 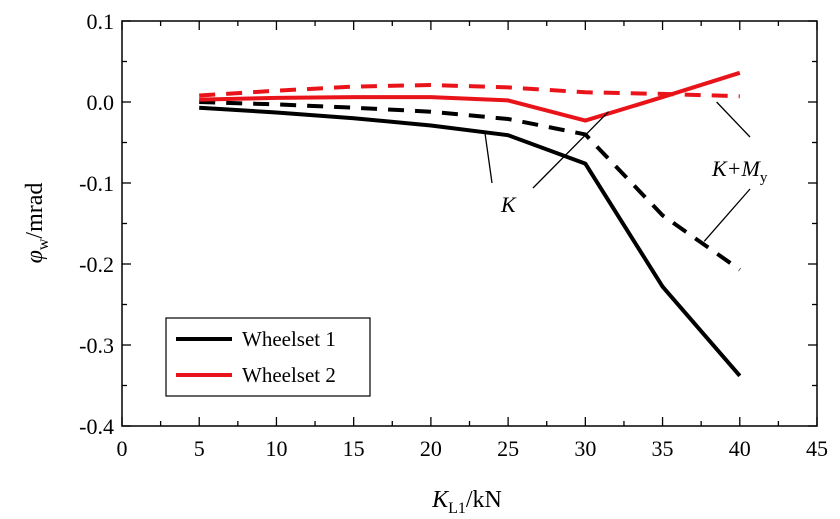 What do you see at coordinates (96, 345) in the screenshot?
I see `y-tick-label: -0.3` at bounding box center [96, 345].